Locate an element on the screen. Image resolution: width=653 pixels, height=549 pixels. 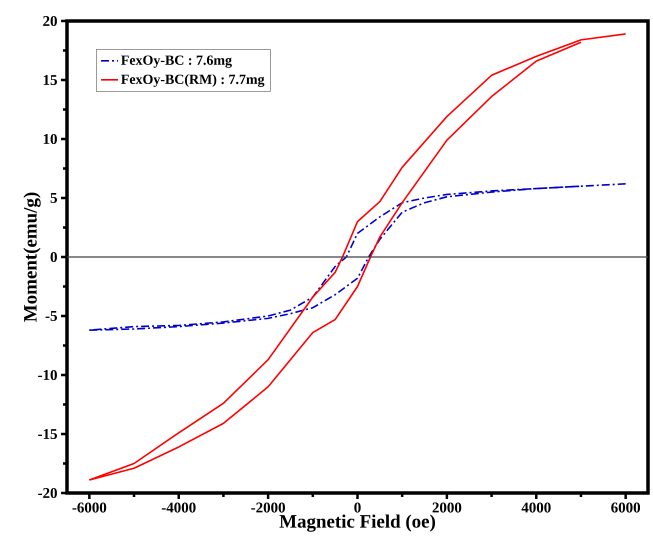
y-tick-label: 10 is located at coordinates (50, 139).